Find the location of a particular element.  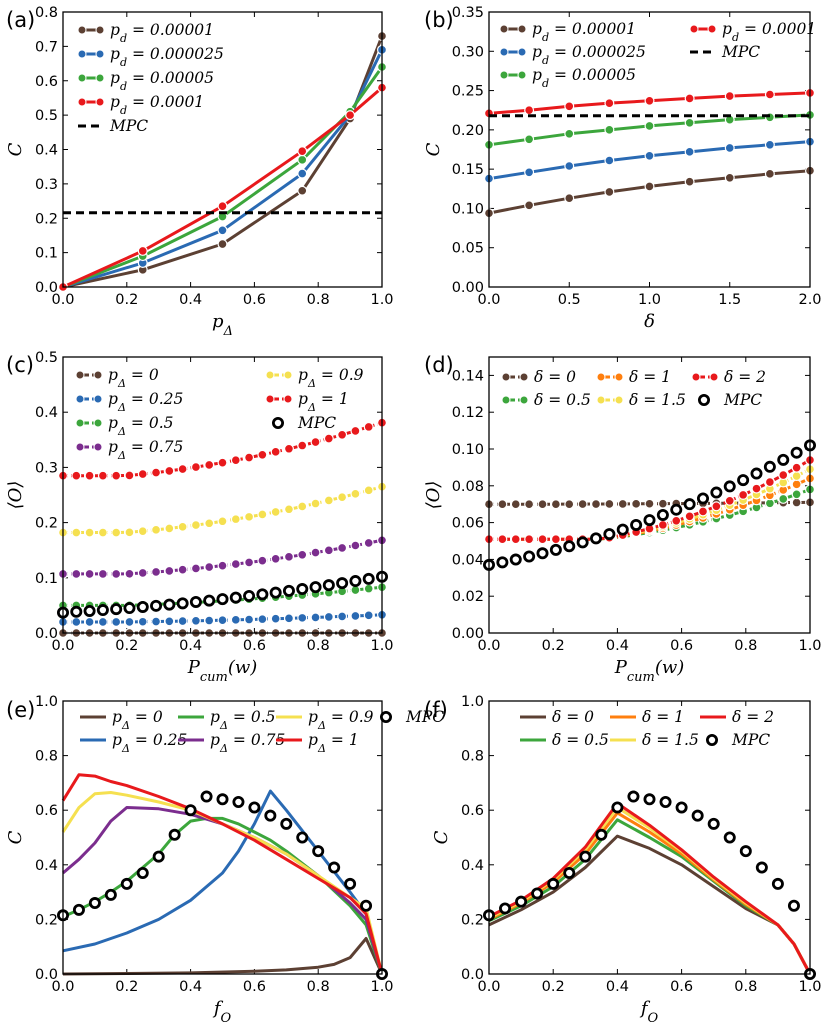

x-tick-label: 0.2 is located at coordinates (553, 646).